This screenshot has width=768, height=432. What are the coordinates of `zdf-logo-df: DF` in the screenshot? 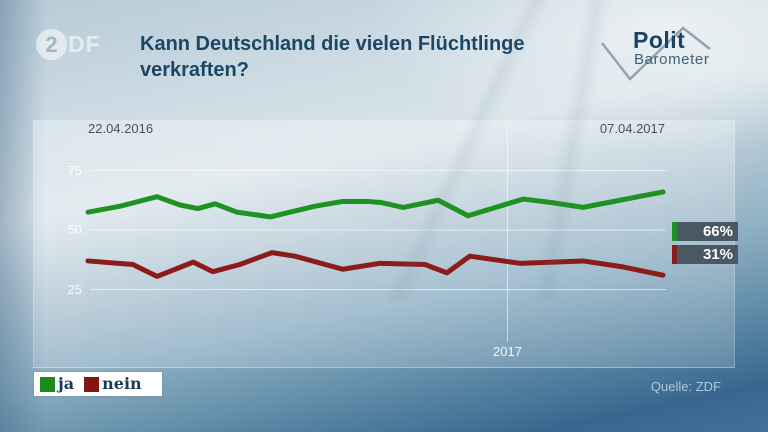 It's located at (84, 44).